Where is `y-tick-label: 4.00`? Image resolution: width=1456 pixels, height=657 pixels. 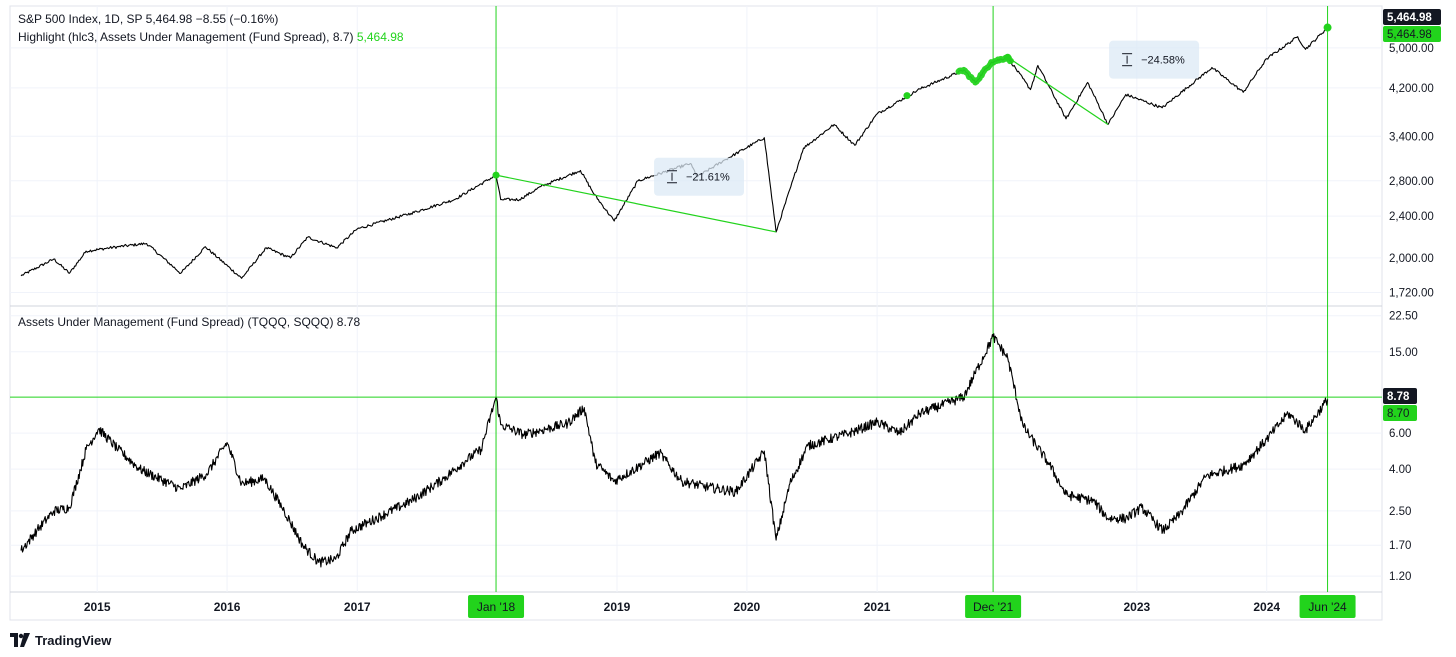 y-tick-label: 4.00 is located at coordinates (1400, 470).